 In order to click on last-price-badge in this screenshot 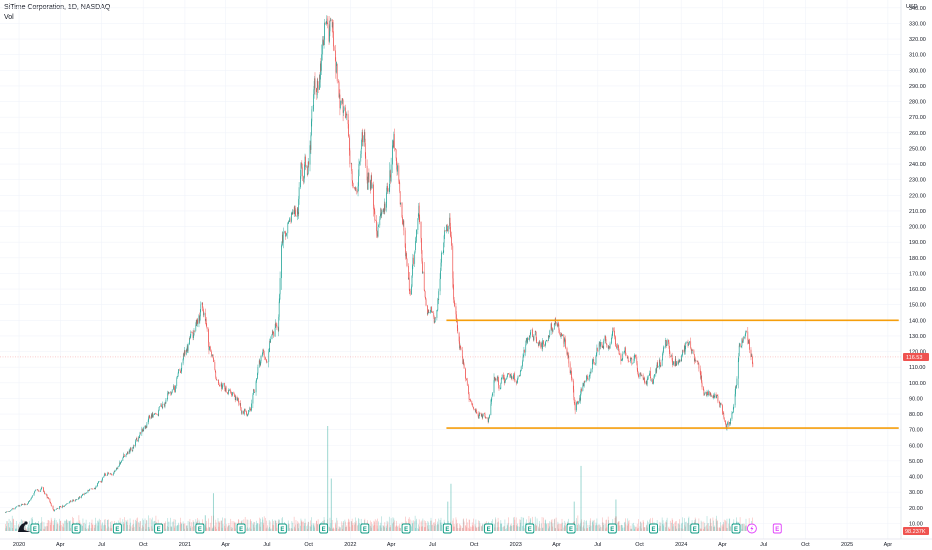, I will do `click(916, 356)`.